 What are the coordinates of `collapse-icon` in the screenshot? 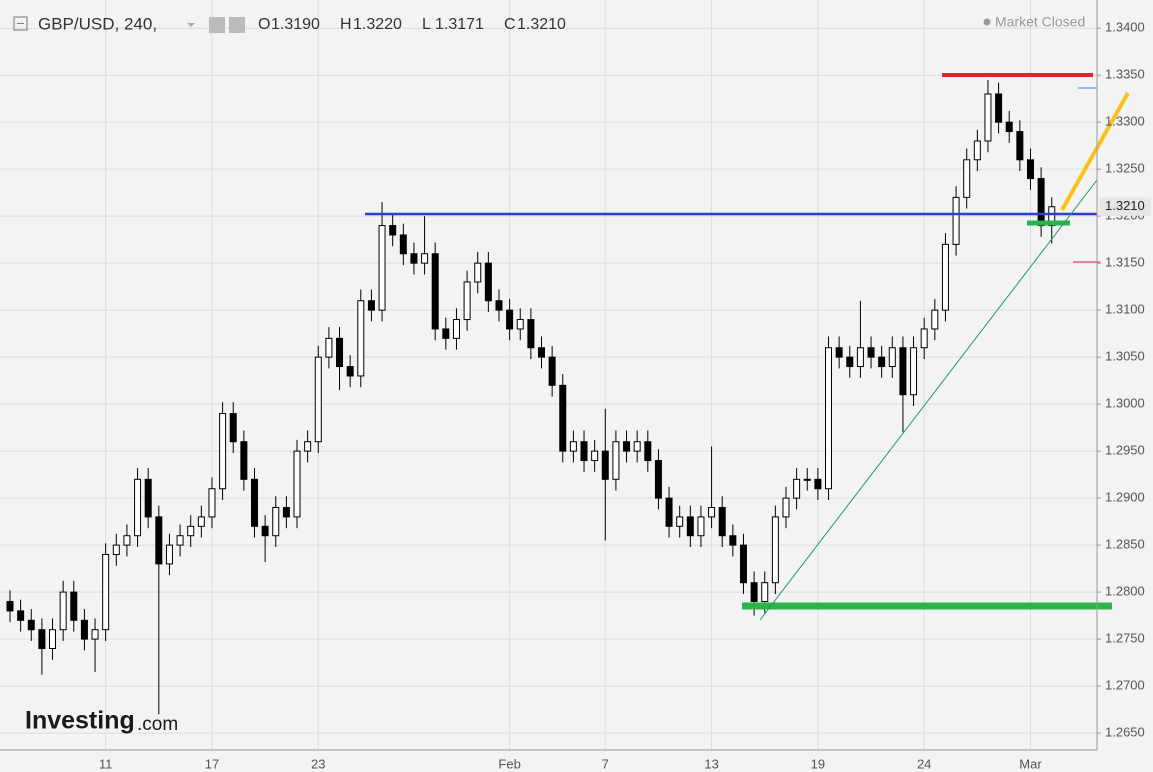 It's located at (20, 23).